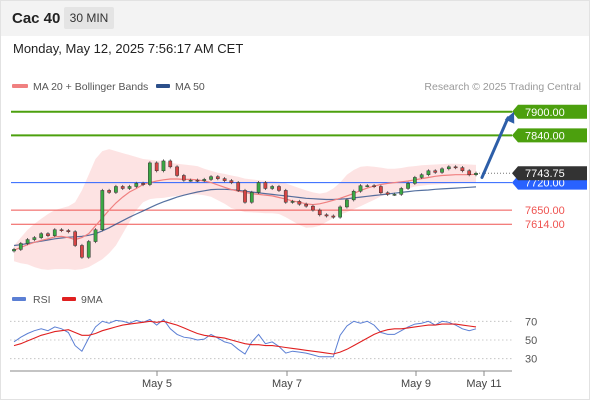 Image resolution: width=590 pixels, height=400 pixels. Describe the element at coordinates (416, 384) in the screenshot. I see `x-tick-label-May 9: May 9` at that location.